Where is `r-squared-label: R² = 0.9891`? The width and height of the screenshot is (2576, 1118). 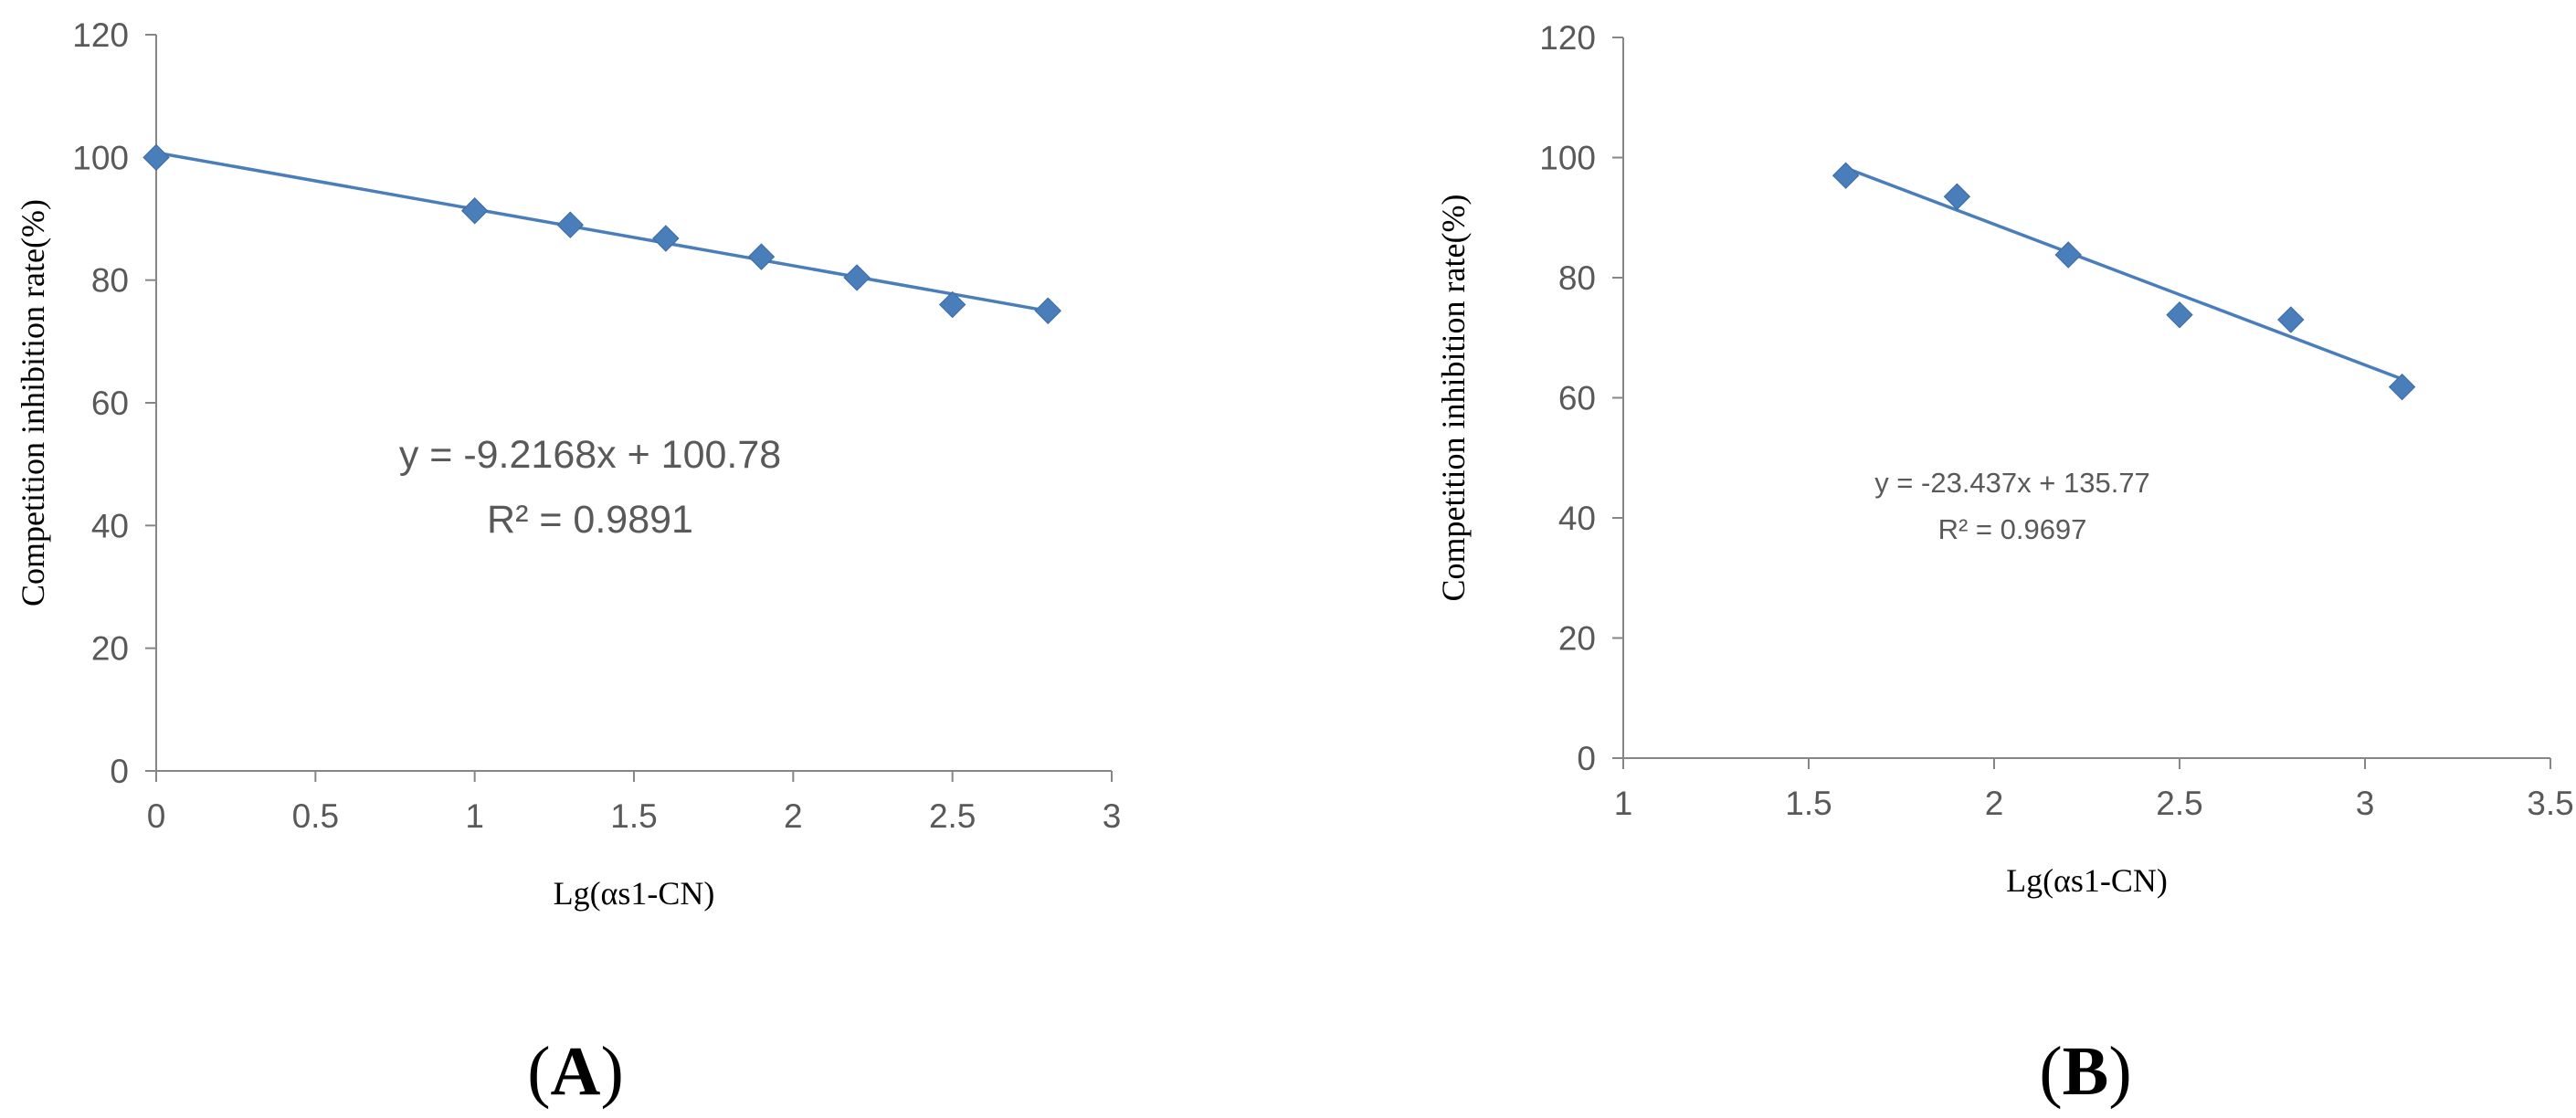
r-squared-label: R² = 0.9891 is located at coordinates (590, 520).